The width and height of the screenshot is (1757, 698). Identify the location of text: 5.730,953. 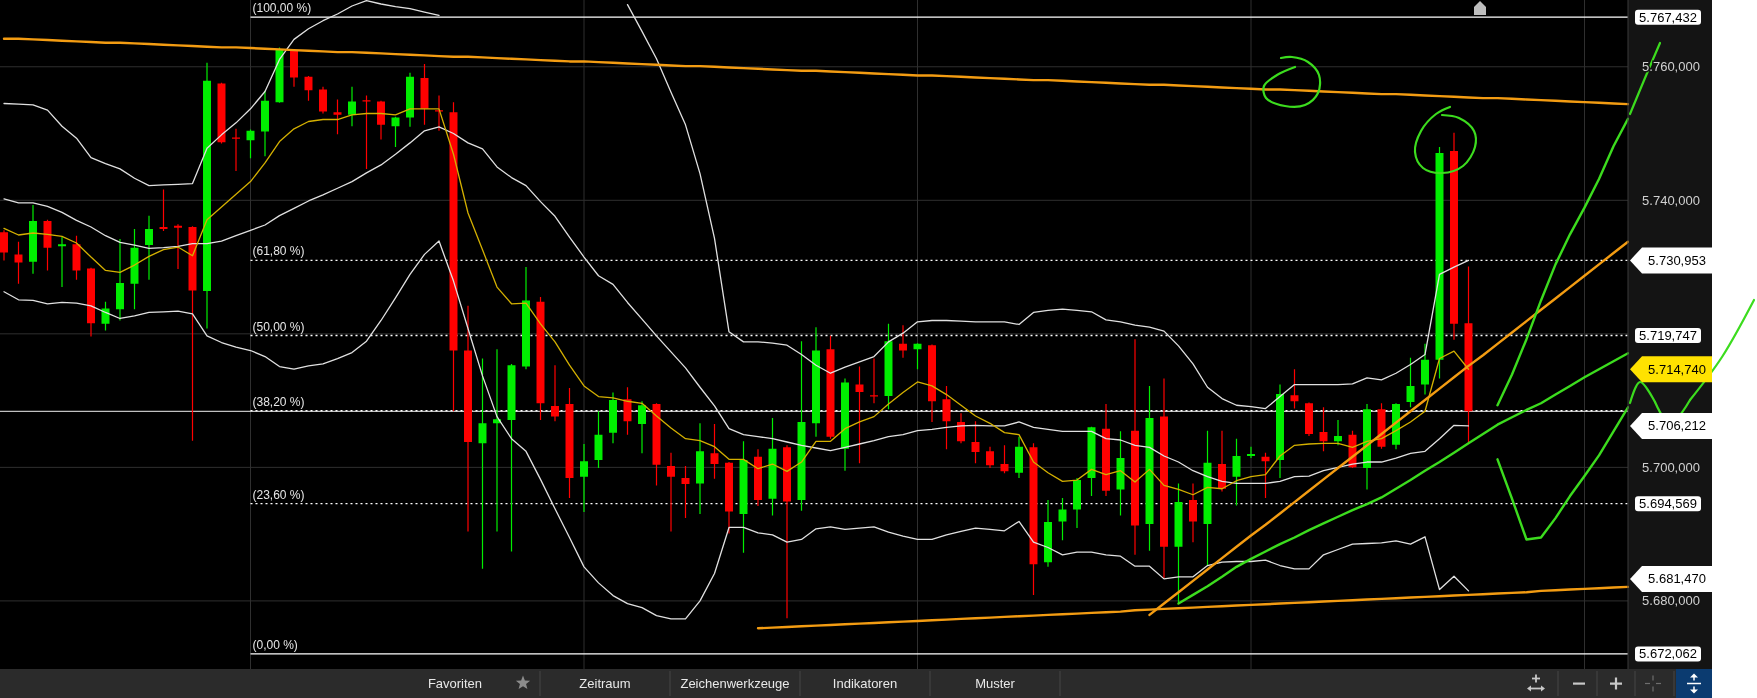
(1677, 260).